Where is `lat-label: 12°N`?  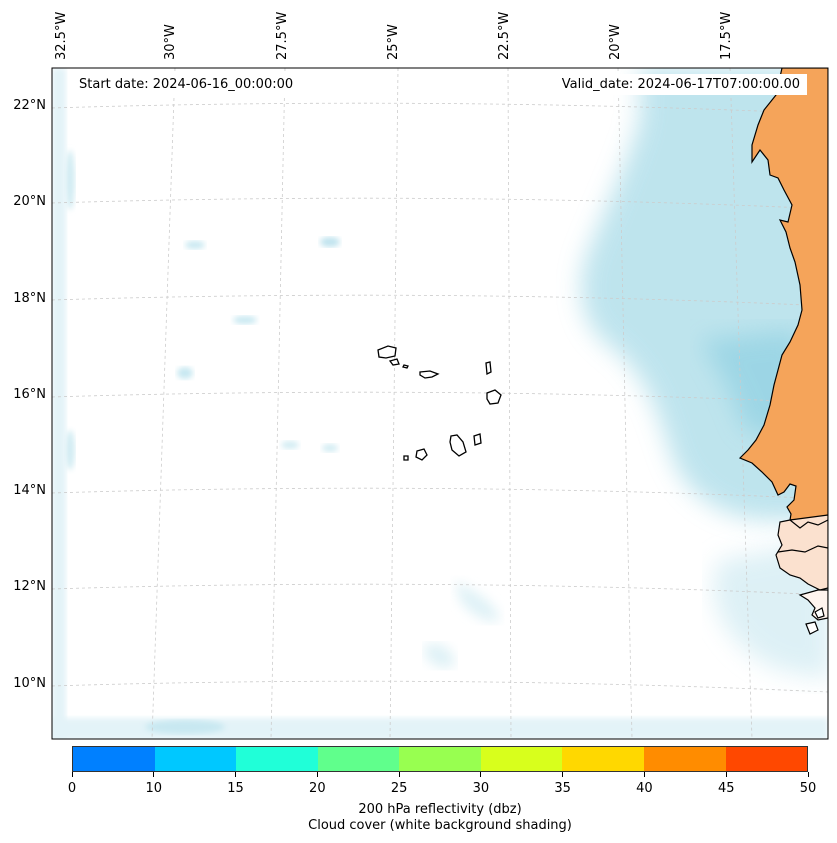 lat-label: 12°N is located at coordinates (29, 586).